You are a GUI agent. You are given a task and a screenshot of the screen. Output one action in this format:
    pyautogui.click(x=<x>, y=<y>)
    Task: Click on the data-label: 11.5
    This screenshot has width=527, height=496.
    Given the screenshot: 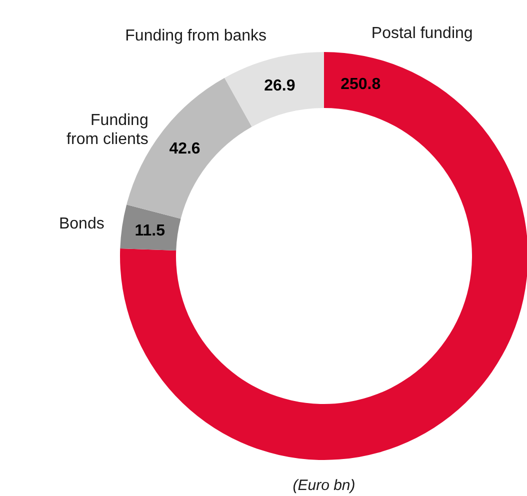 What is the action you would take?
    pyautogui.click(x=150, y=231)
    